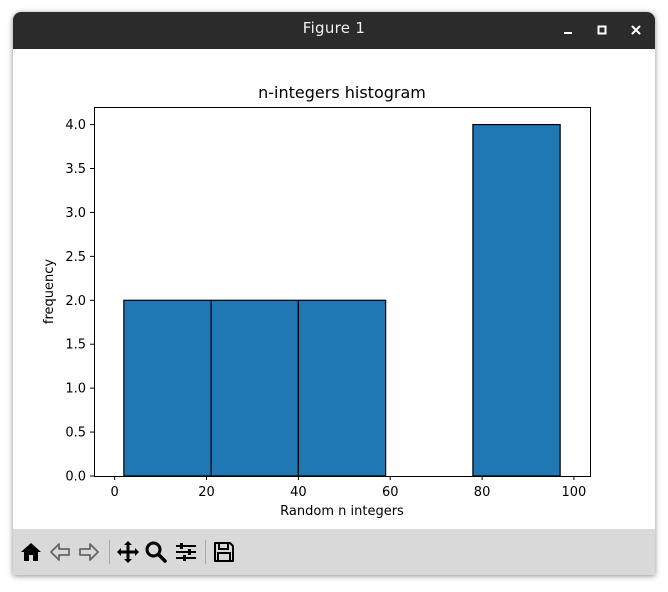  Describe the element at coordinates (298, 492) in the screenshot. I see `x-tick-label: 40` at that location.